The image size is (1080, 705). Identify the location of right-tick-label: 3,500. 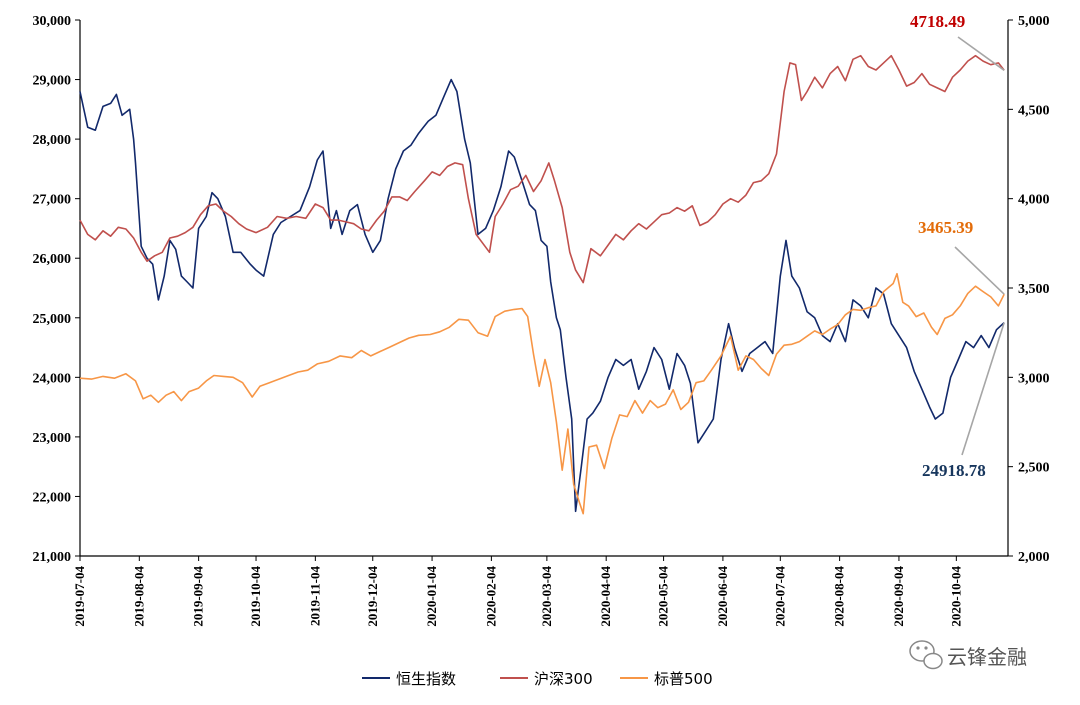
(1034, 289).